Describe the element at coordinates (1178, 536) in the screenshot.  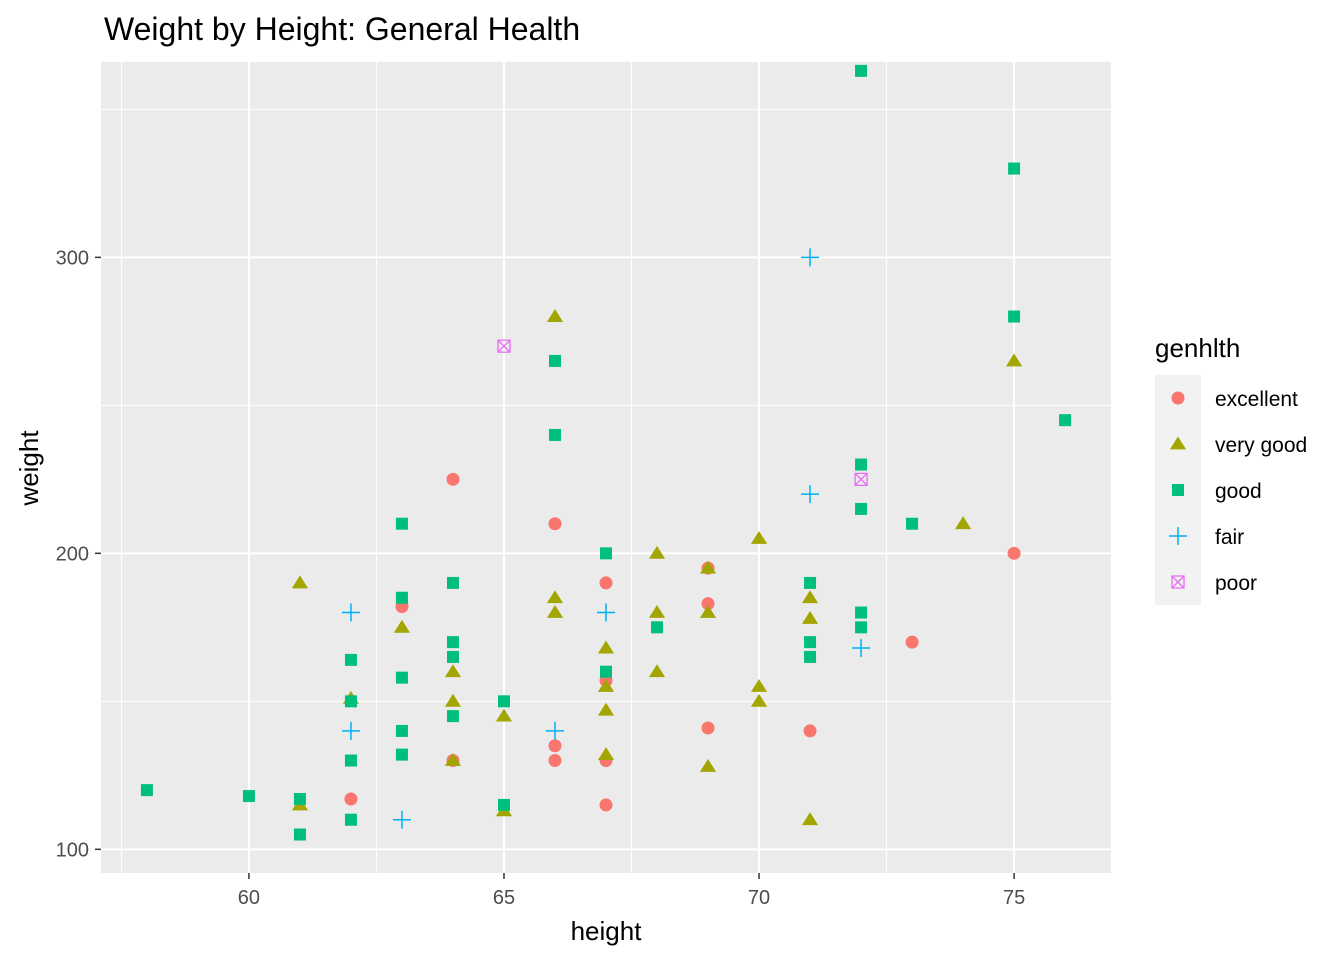
I see `legend-key-fair` at that location.